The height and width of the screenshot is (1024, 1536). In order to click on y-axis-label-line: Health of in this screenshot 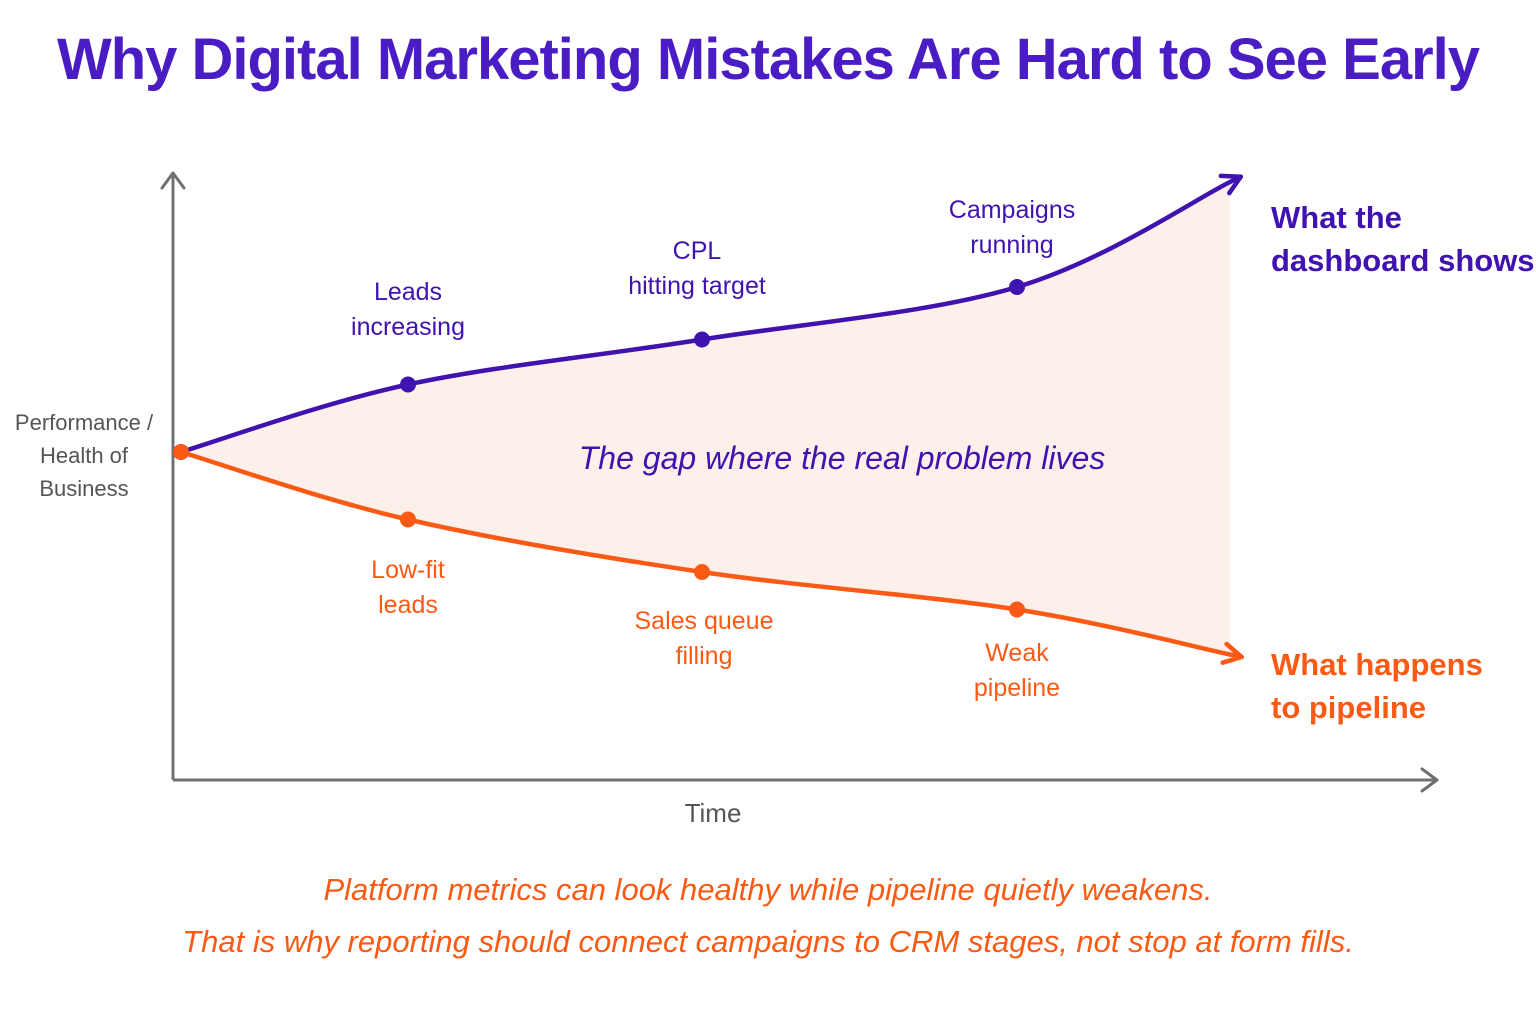, I will do `click(84, 455)`.